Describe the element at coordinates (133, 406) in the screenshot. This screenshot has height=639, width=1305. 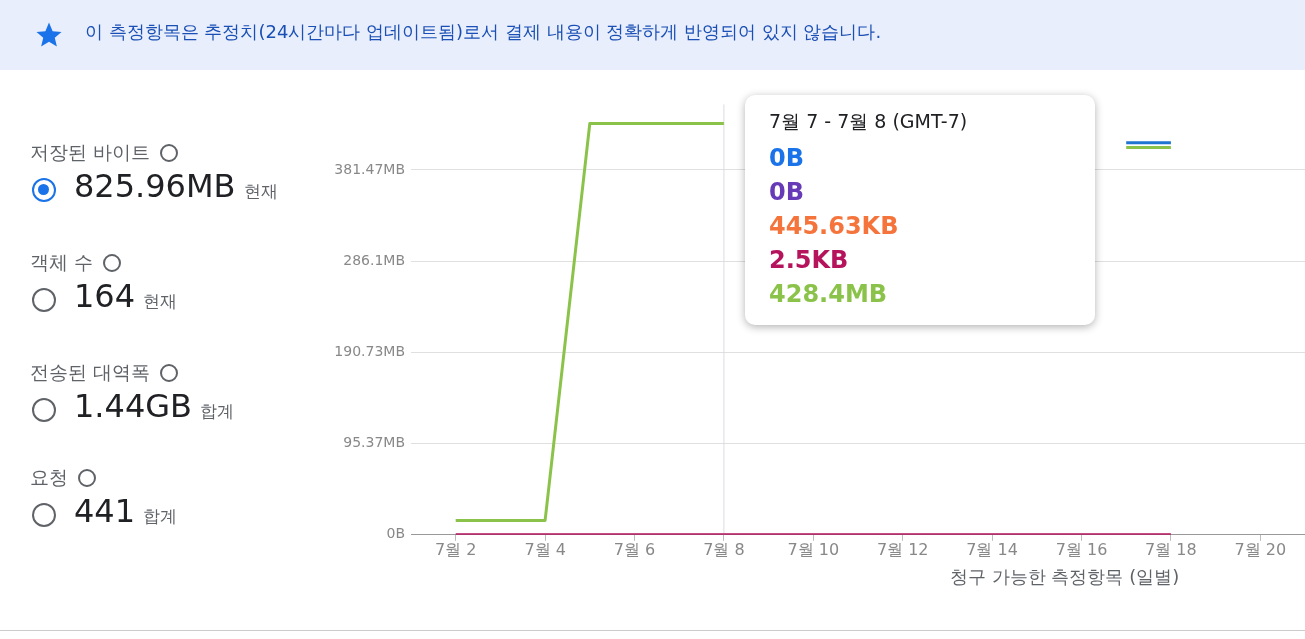
I see `text: 1.44GB` at that location.